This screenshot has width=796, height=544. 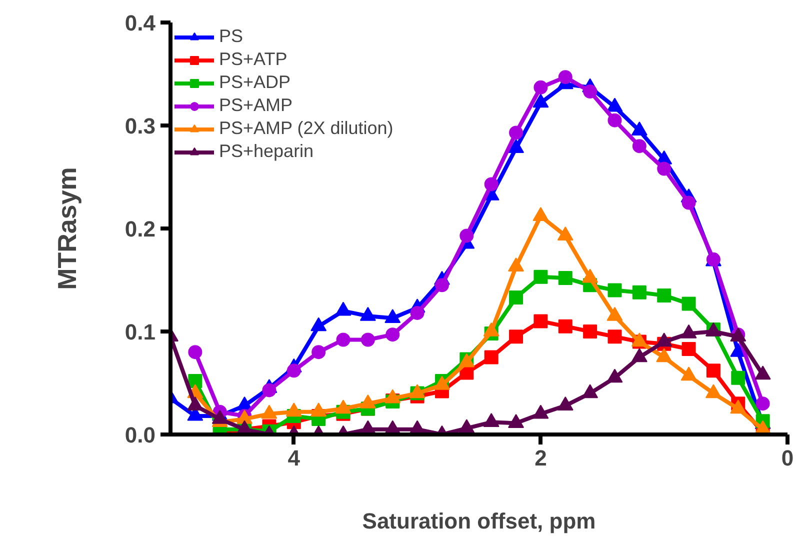 What do you see at coordinates (306, 128) in the screenshot?
I see `legend-label: PS+AMP (2X dilution)` at bounding box center [306, 128].